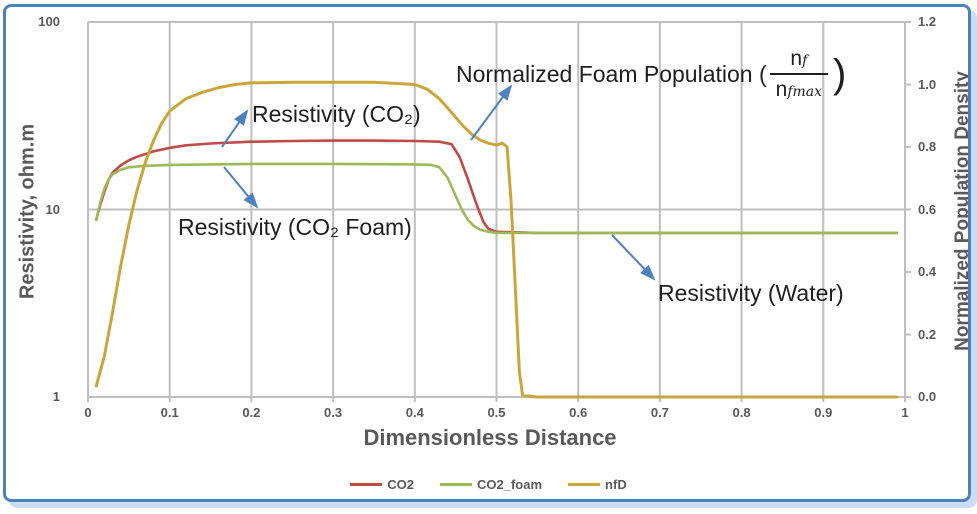  Describe the element at coordinates (414, 412) in the screenshot. I see `x-axis-tick-label: 0.4` at that location.